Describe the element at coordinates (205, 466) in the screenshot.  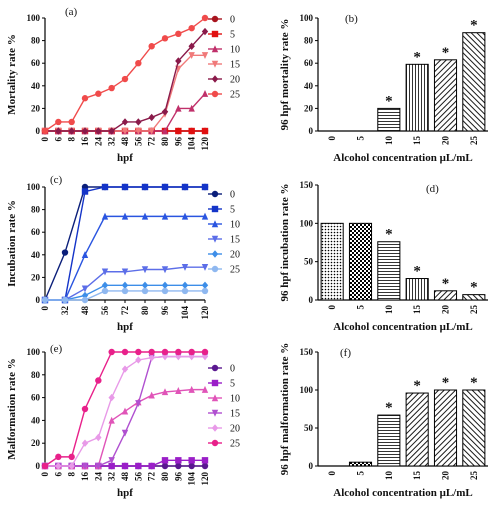
I see `series-0-point` at that location.